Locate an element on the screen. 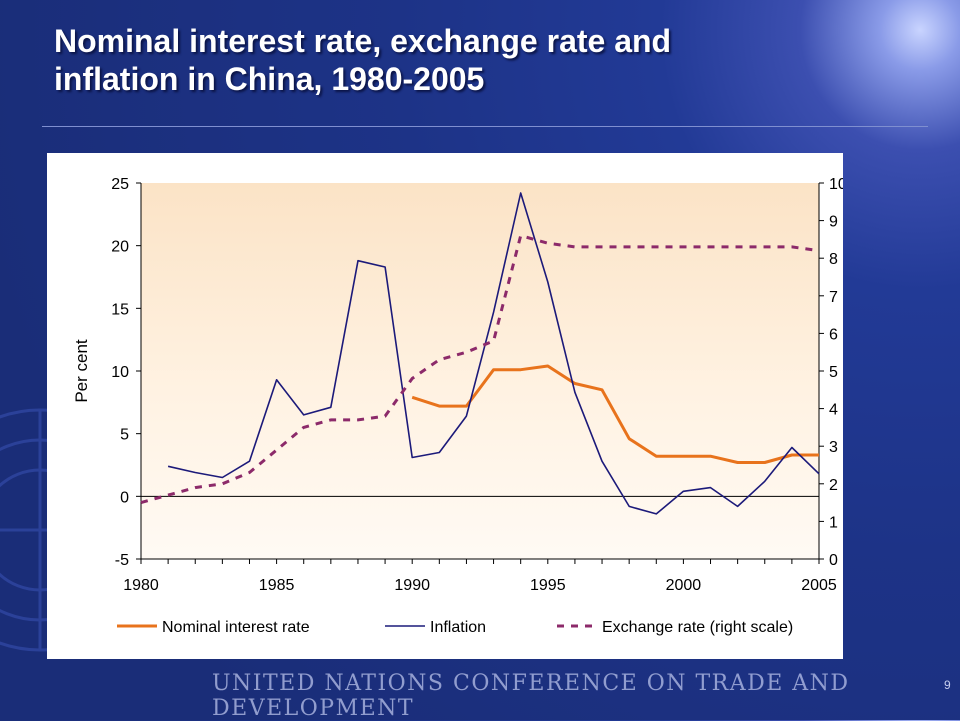 The width and height of the screenshot is (960, 721). x-tick-label: 1995 is located at coordinates (548, 585).